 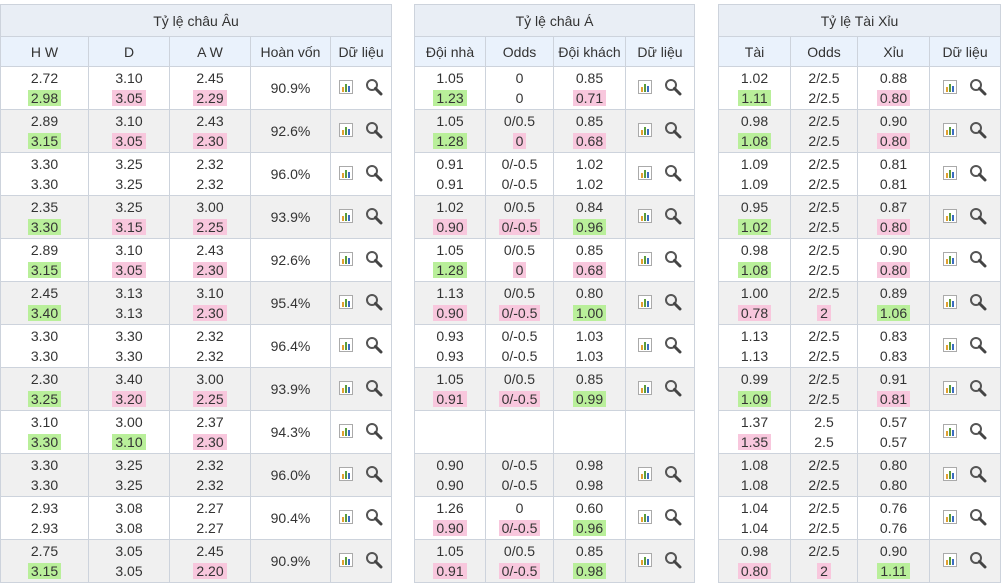 I want to click on opening-value: 0.89, so click(x=893, y=293).